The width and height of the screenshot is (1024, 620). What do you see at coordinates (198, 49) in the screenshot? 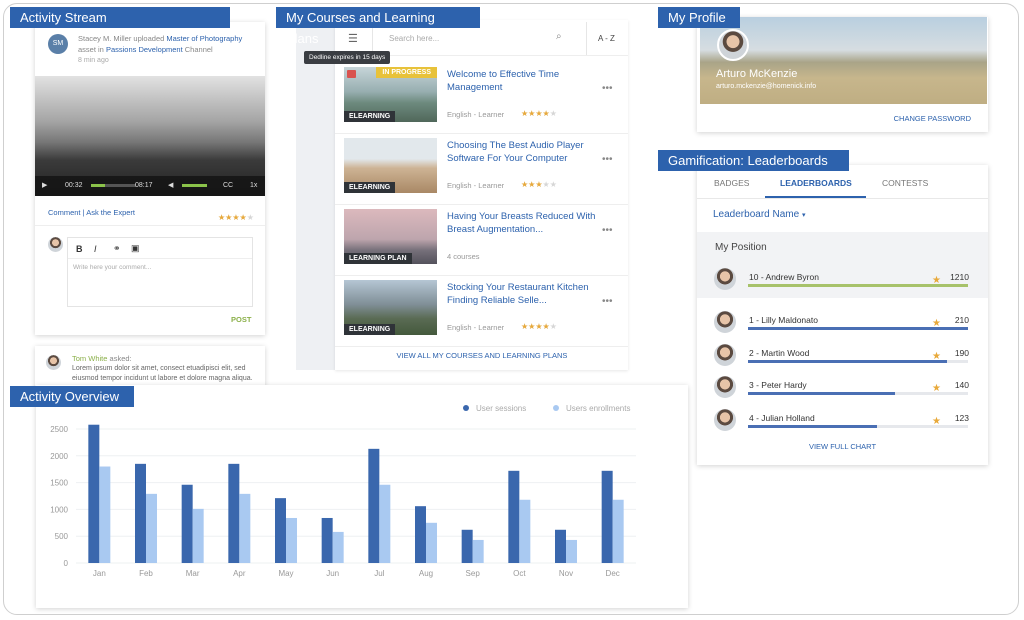
I see `text: Channel` at bounding box center [198, 49].